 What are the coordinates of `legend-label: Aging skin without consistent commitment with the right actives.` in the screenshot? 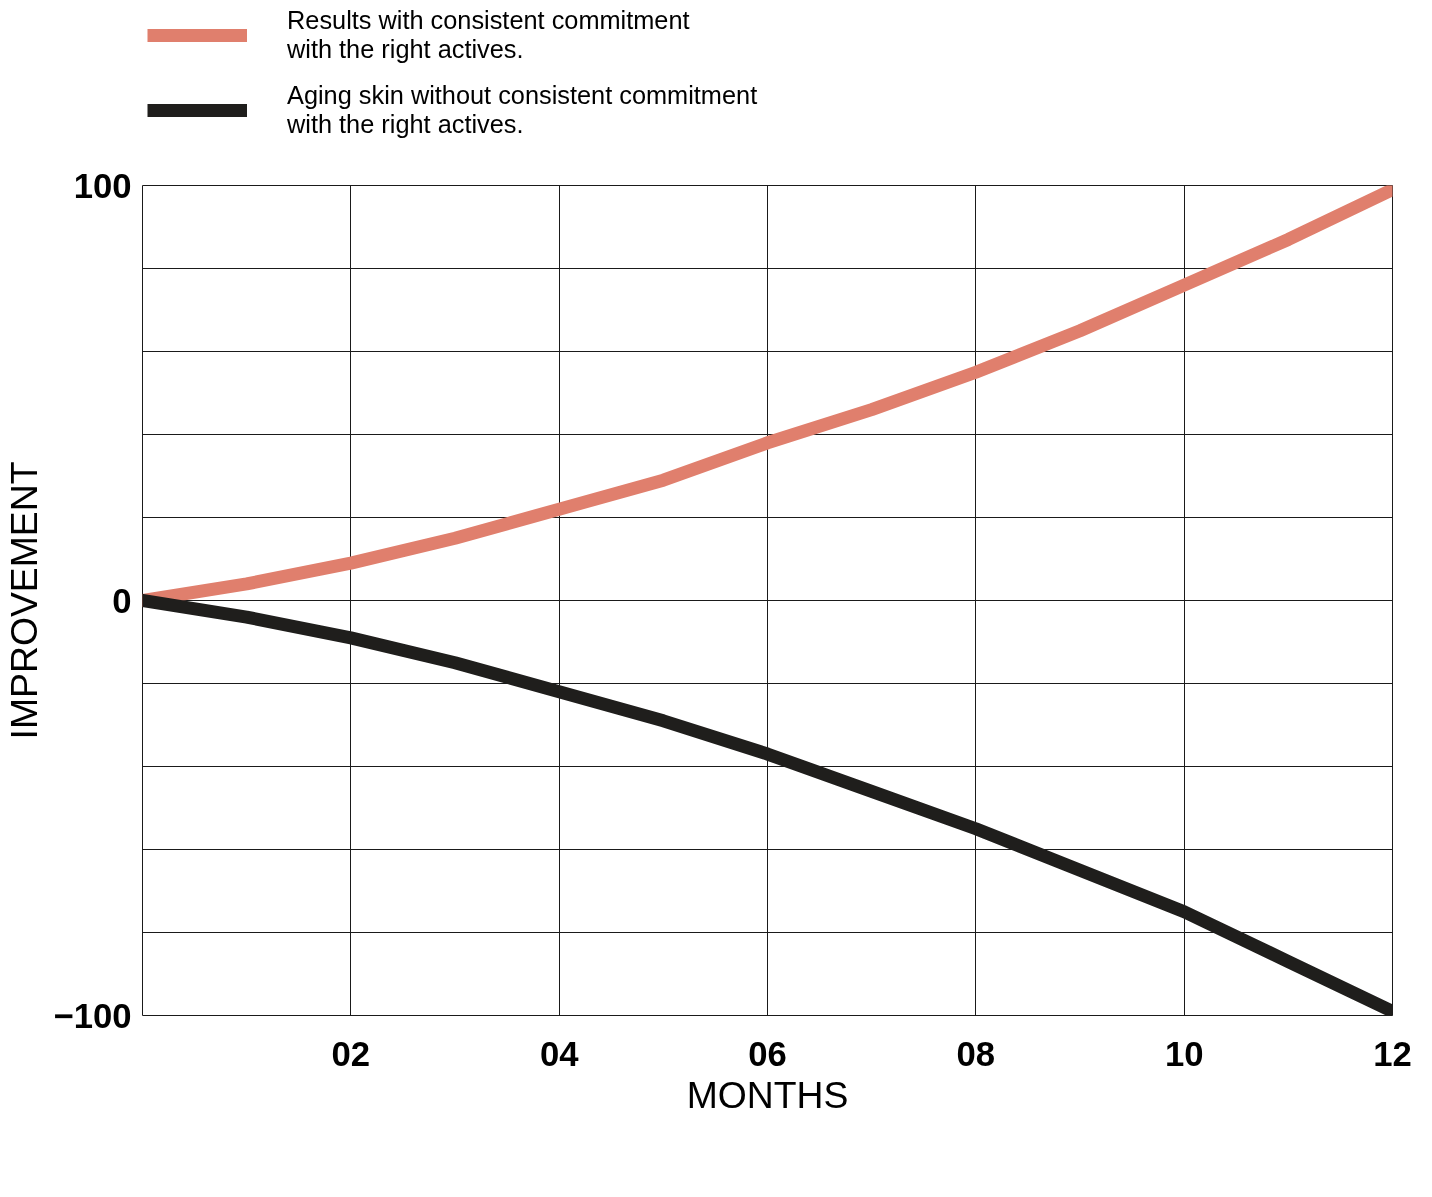 It's located at (522, 110).